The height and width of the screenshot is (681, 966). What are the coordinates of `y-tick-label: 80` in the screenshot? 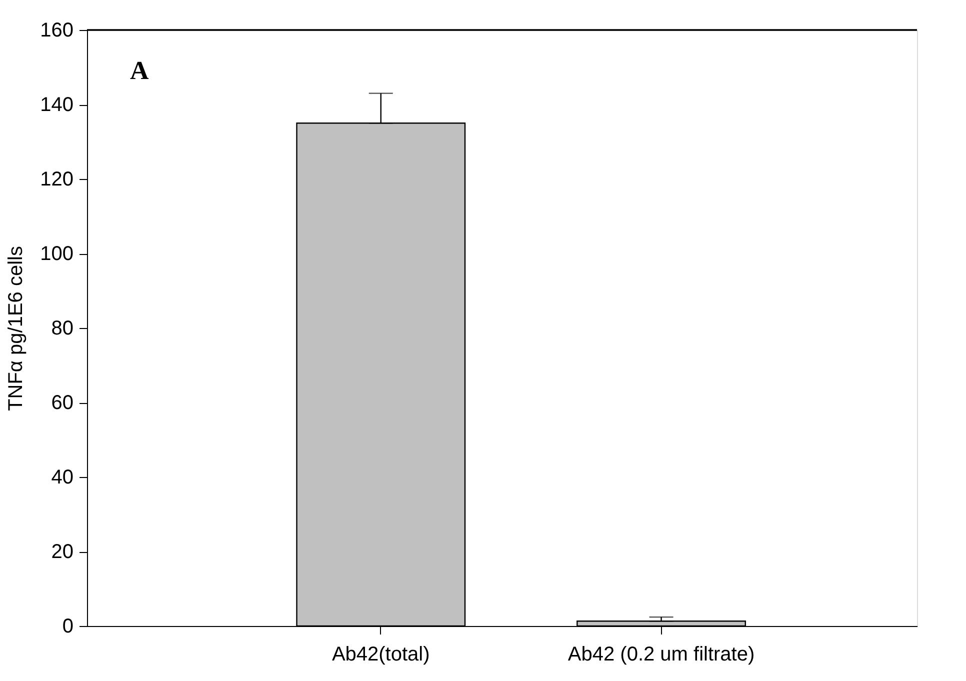 It's located at (62, 329).